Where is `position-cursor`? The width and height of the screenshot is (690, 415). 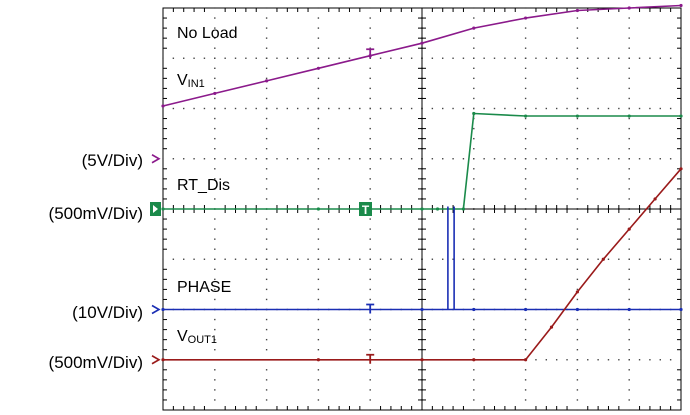 position-cursor is located at coordinates (370, 358).